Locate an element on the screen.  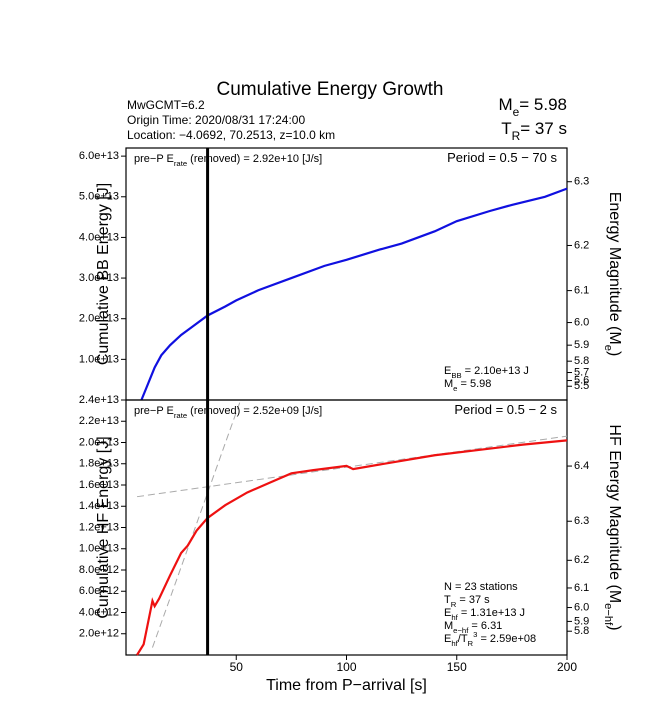
y-axis-label: Cumulative BB Energy [J] is located at coordinates (103, 274).